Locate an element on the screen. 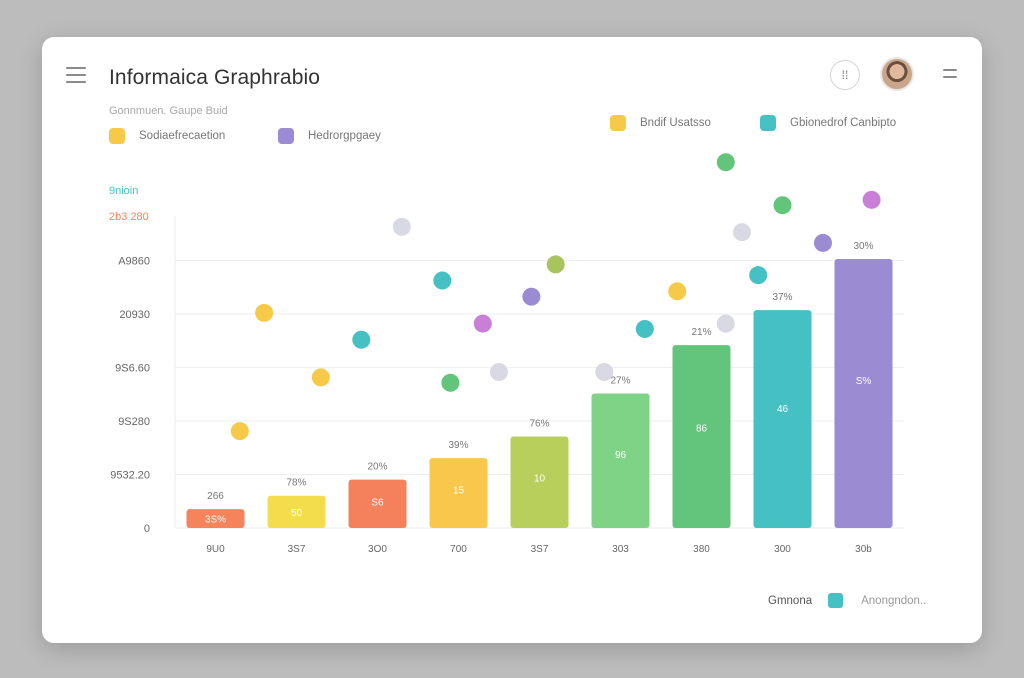 The width and height of the screenshot is (1024, 678). x-tick-label: 30b is located at coordinates (863, 549).